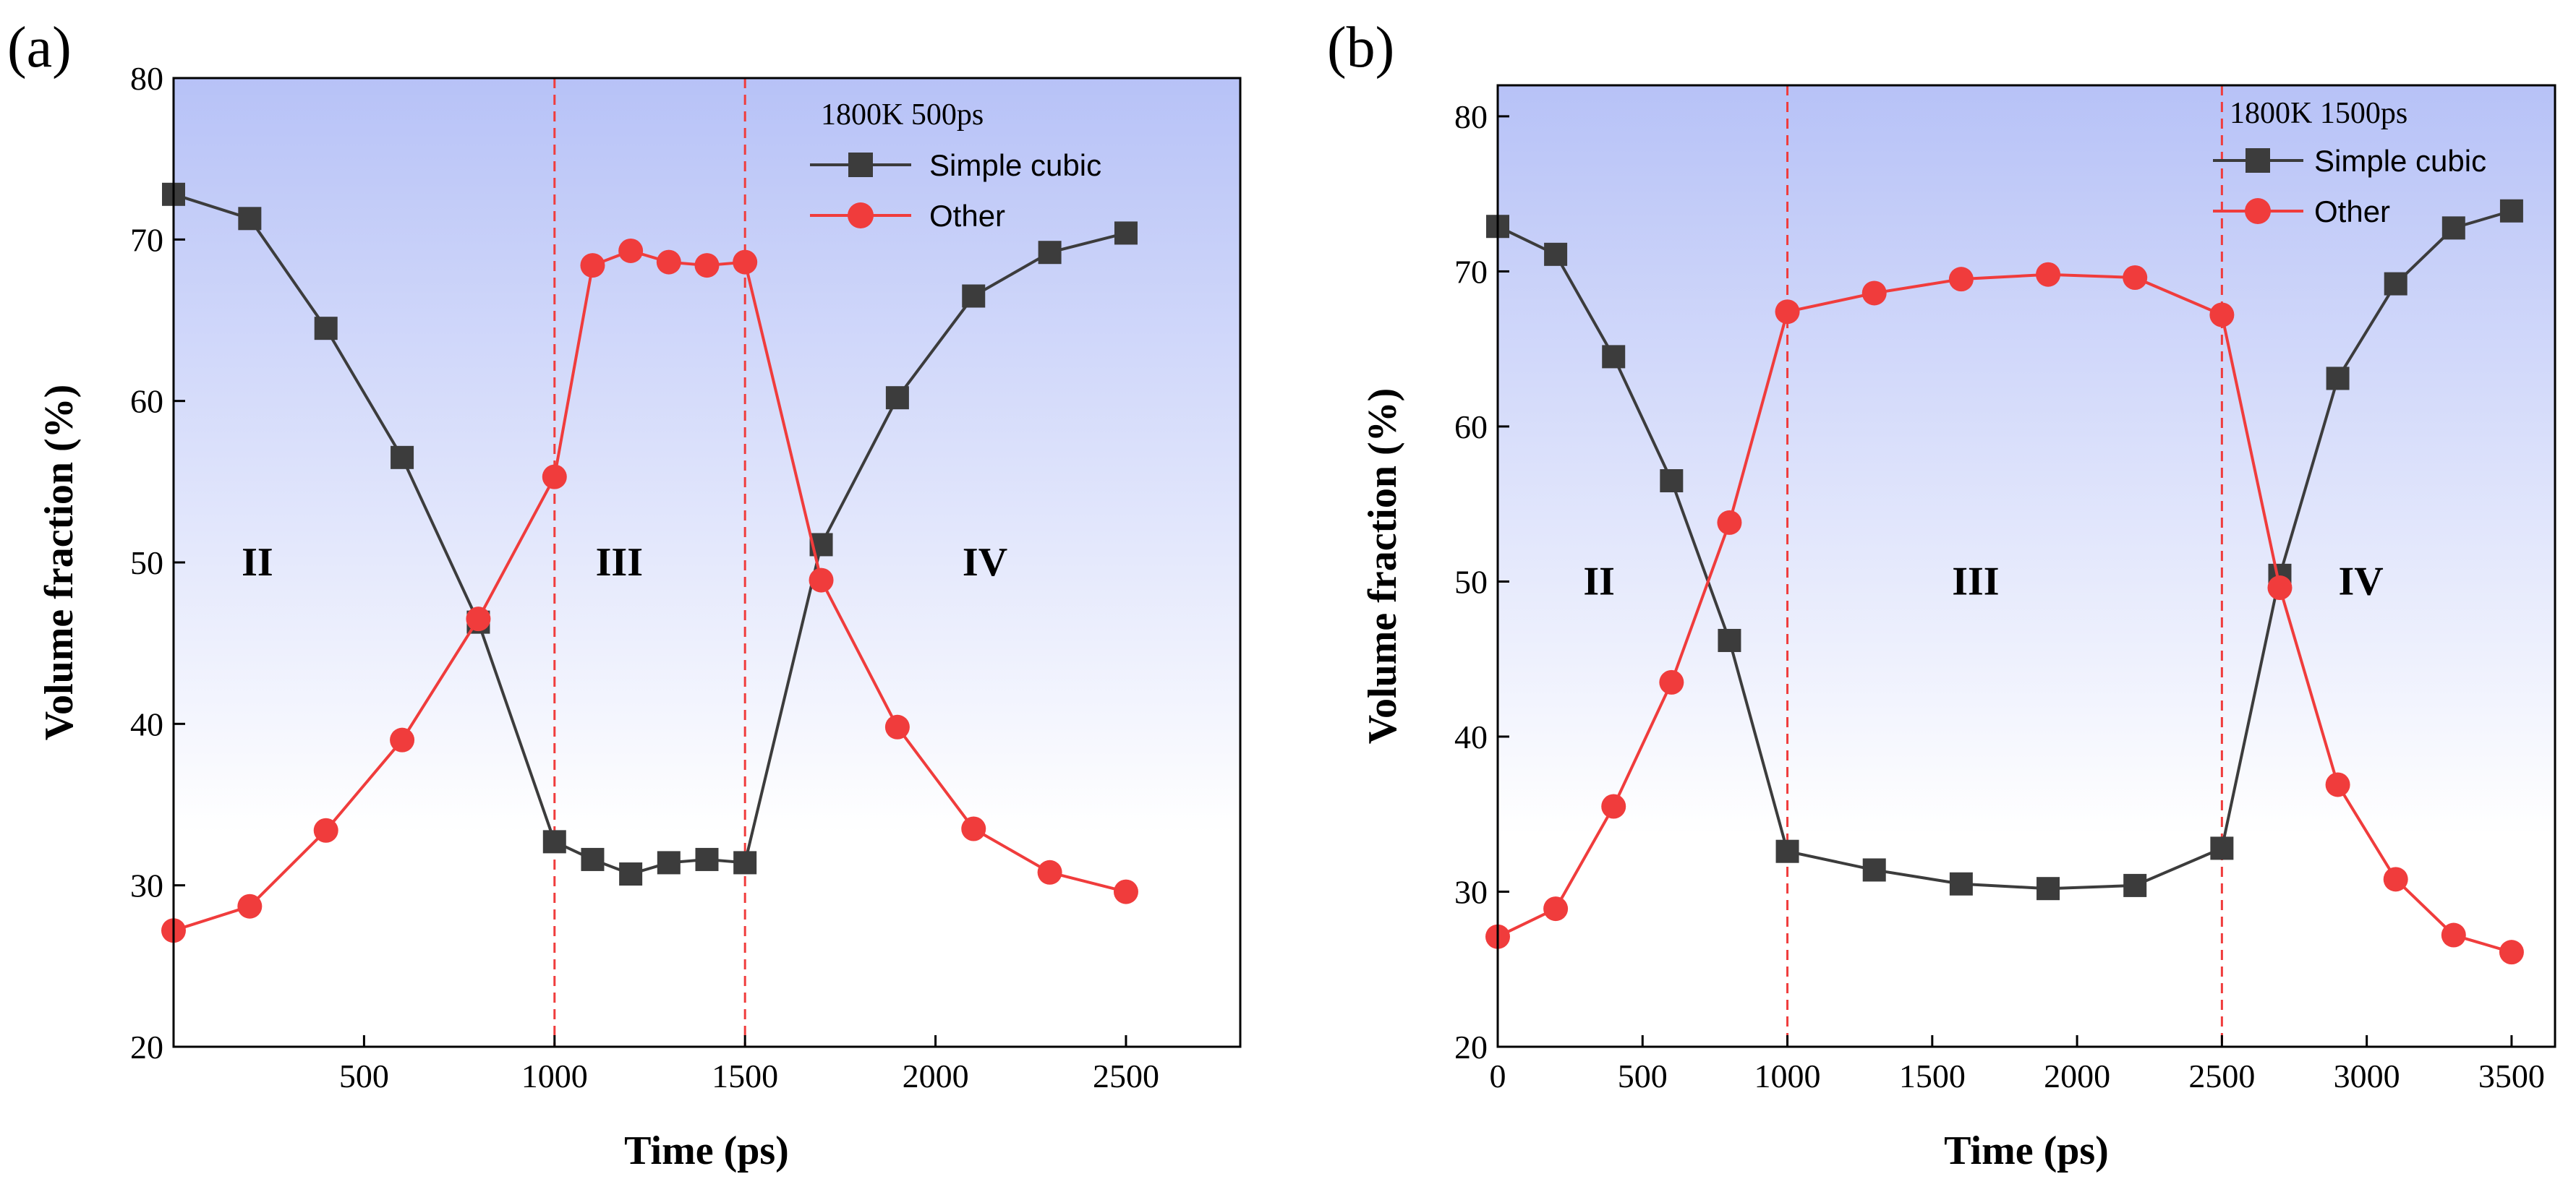 The width and height of the screenshot is (2576, 1187). I want to click on region-dividers-b, so click(2005, 566).